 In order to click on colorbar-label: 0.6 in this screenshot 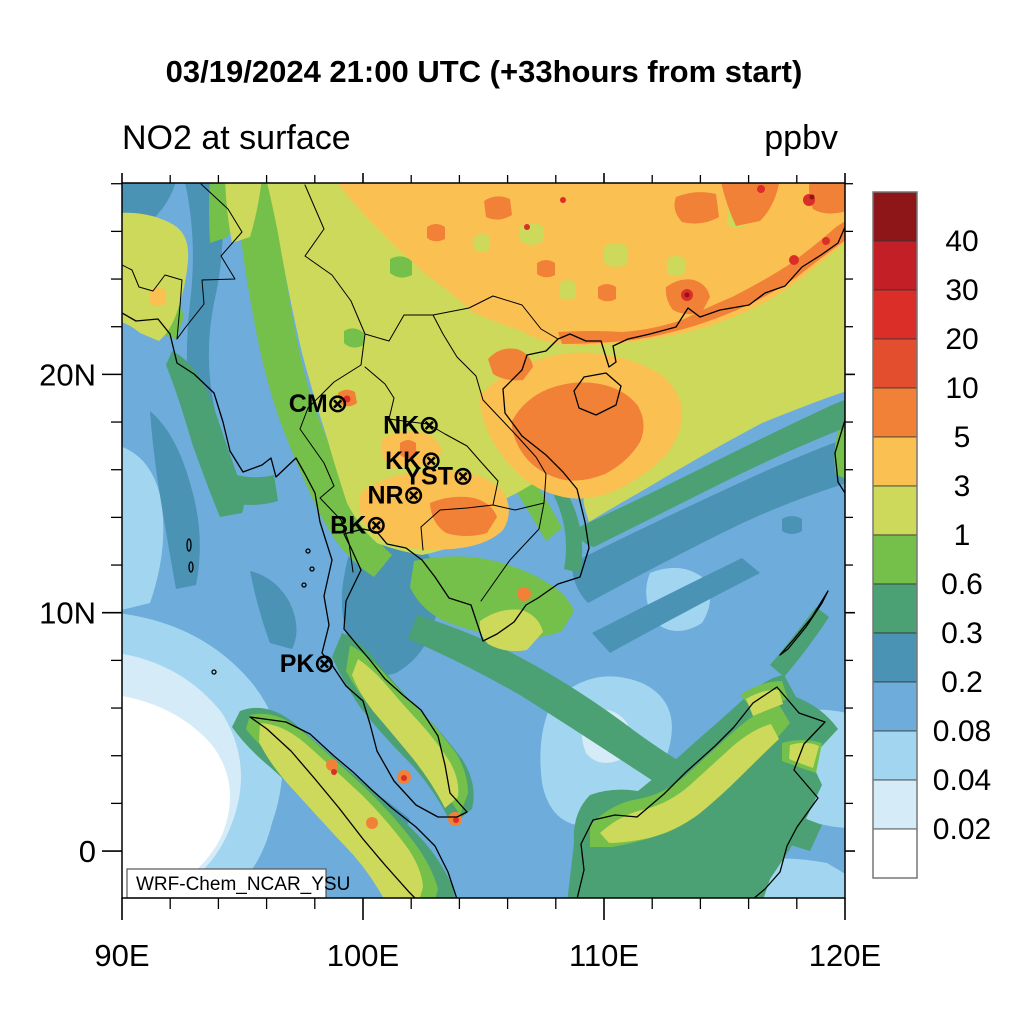, I will do `click(962, 584)`.